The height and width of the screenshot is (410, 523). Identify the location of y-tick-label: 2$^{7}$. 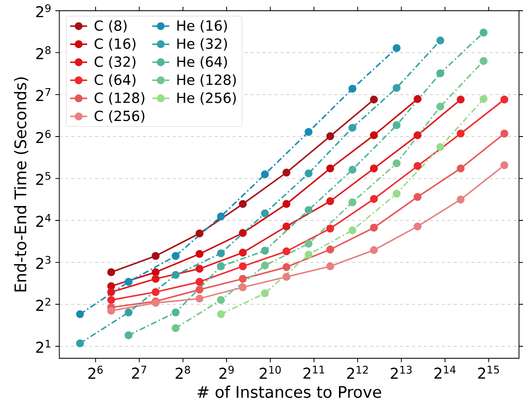
(43, 95).